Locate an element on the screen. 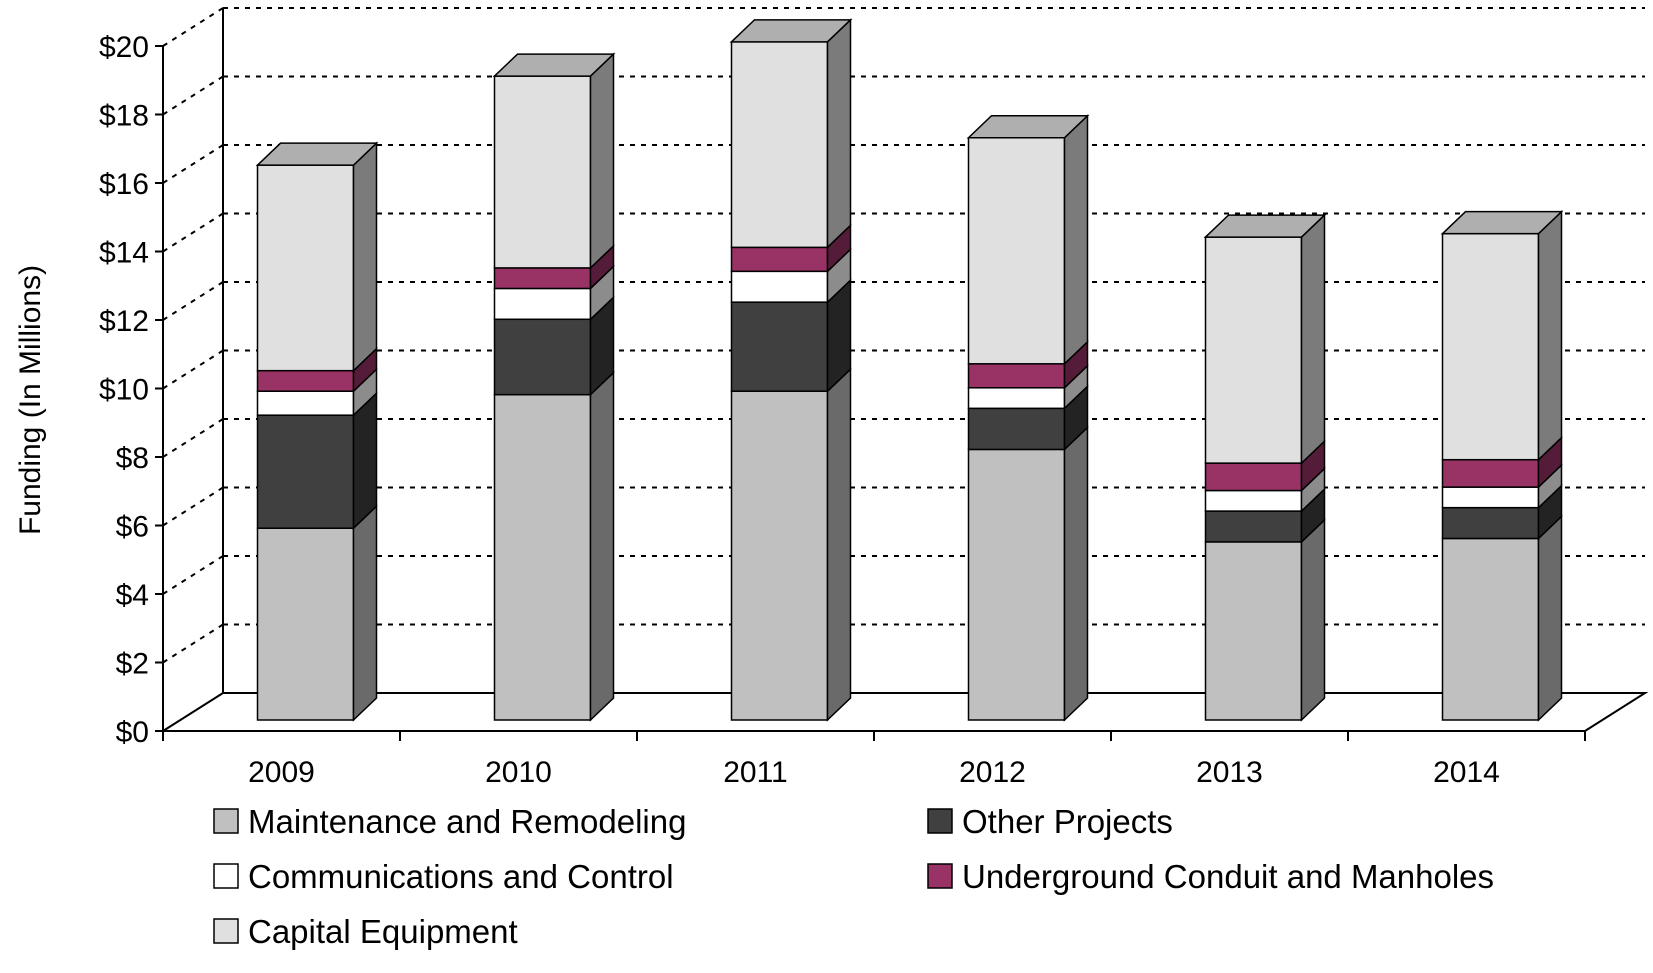  legend-item: Communications and Control is located at coordinates (443, 876).